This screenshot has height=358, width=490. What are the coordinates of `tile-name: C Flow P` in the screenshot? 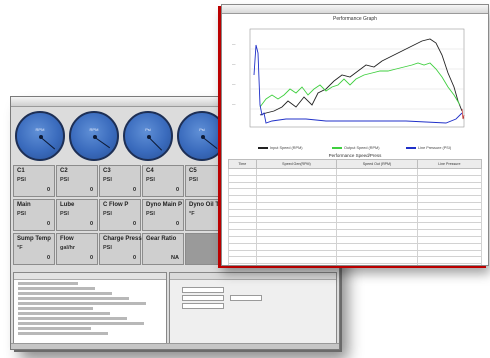 It's located at (116, 205).